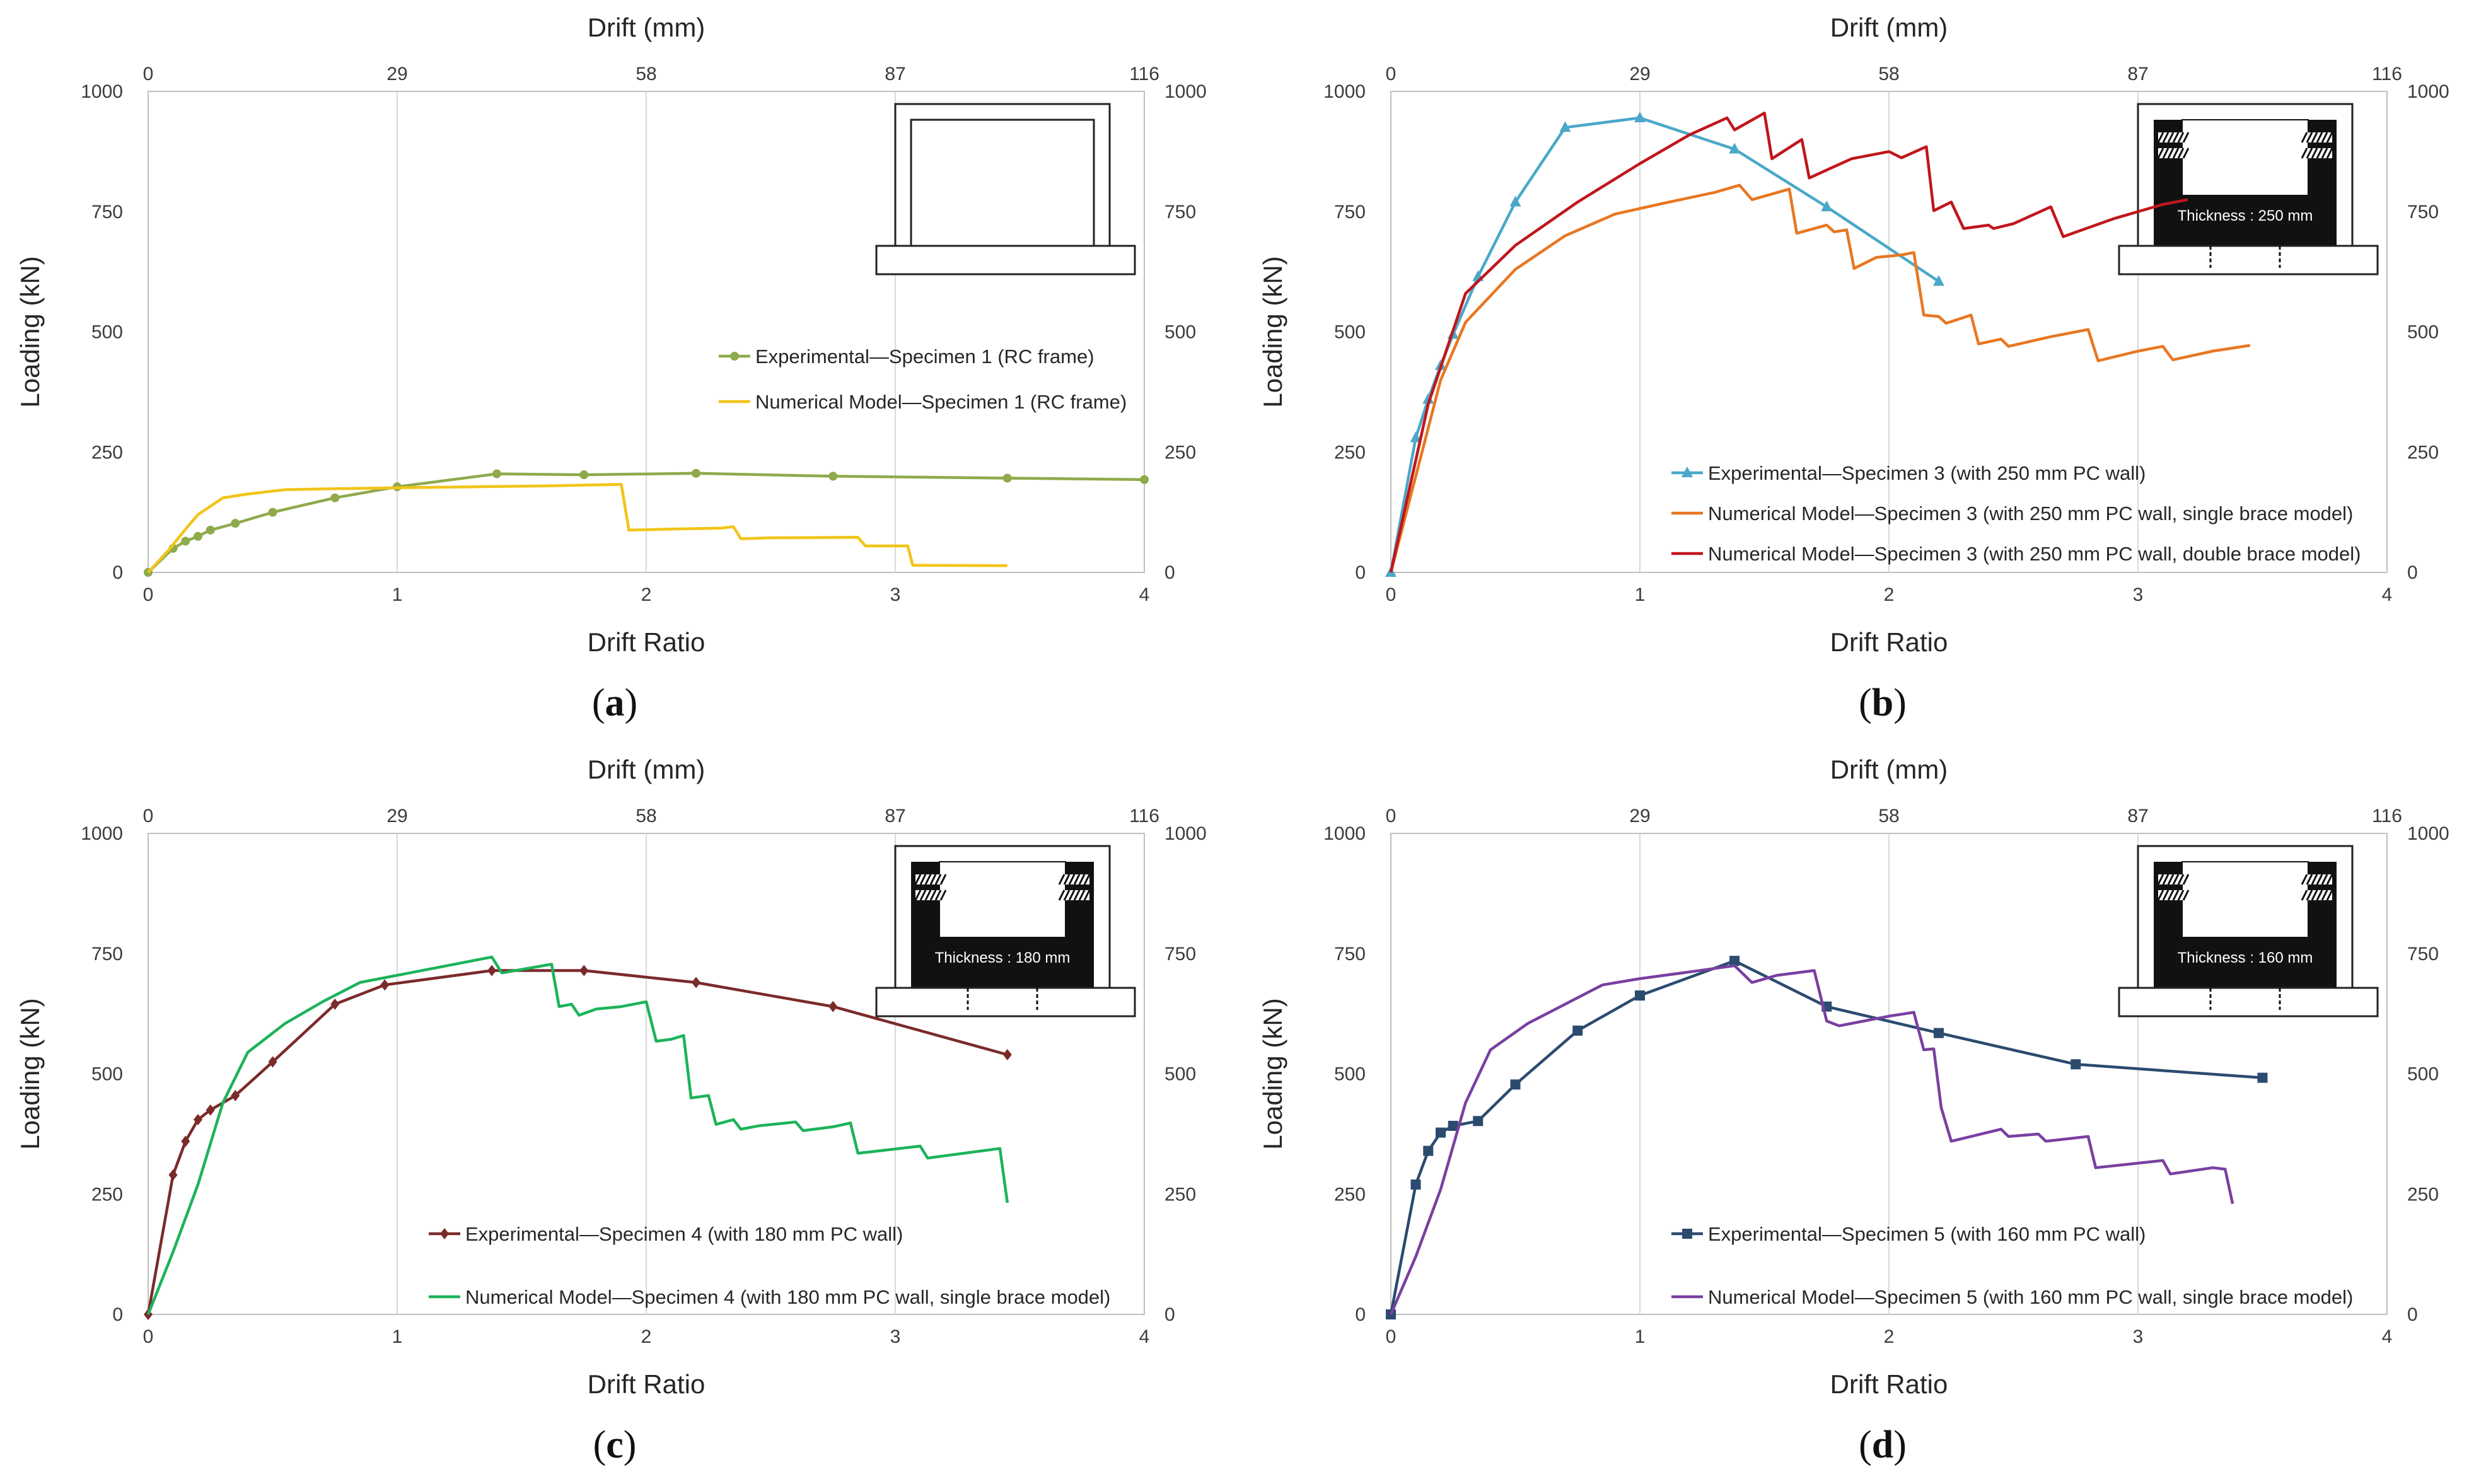 The width and height of the screenshot is (2486, 1484). I want to click on legend-label: Experimental—Specimen 1 (RC frame), so click(925, 356).